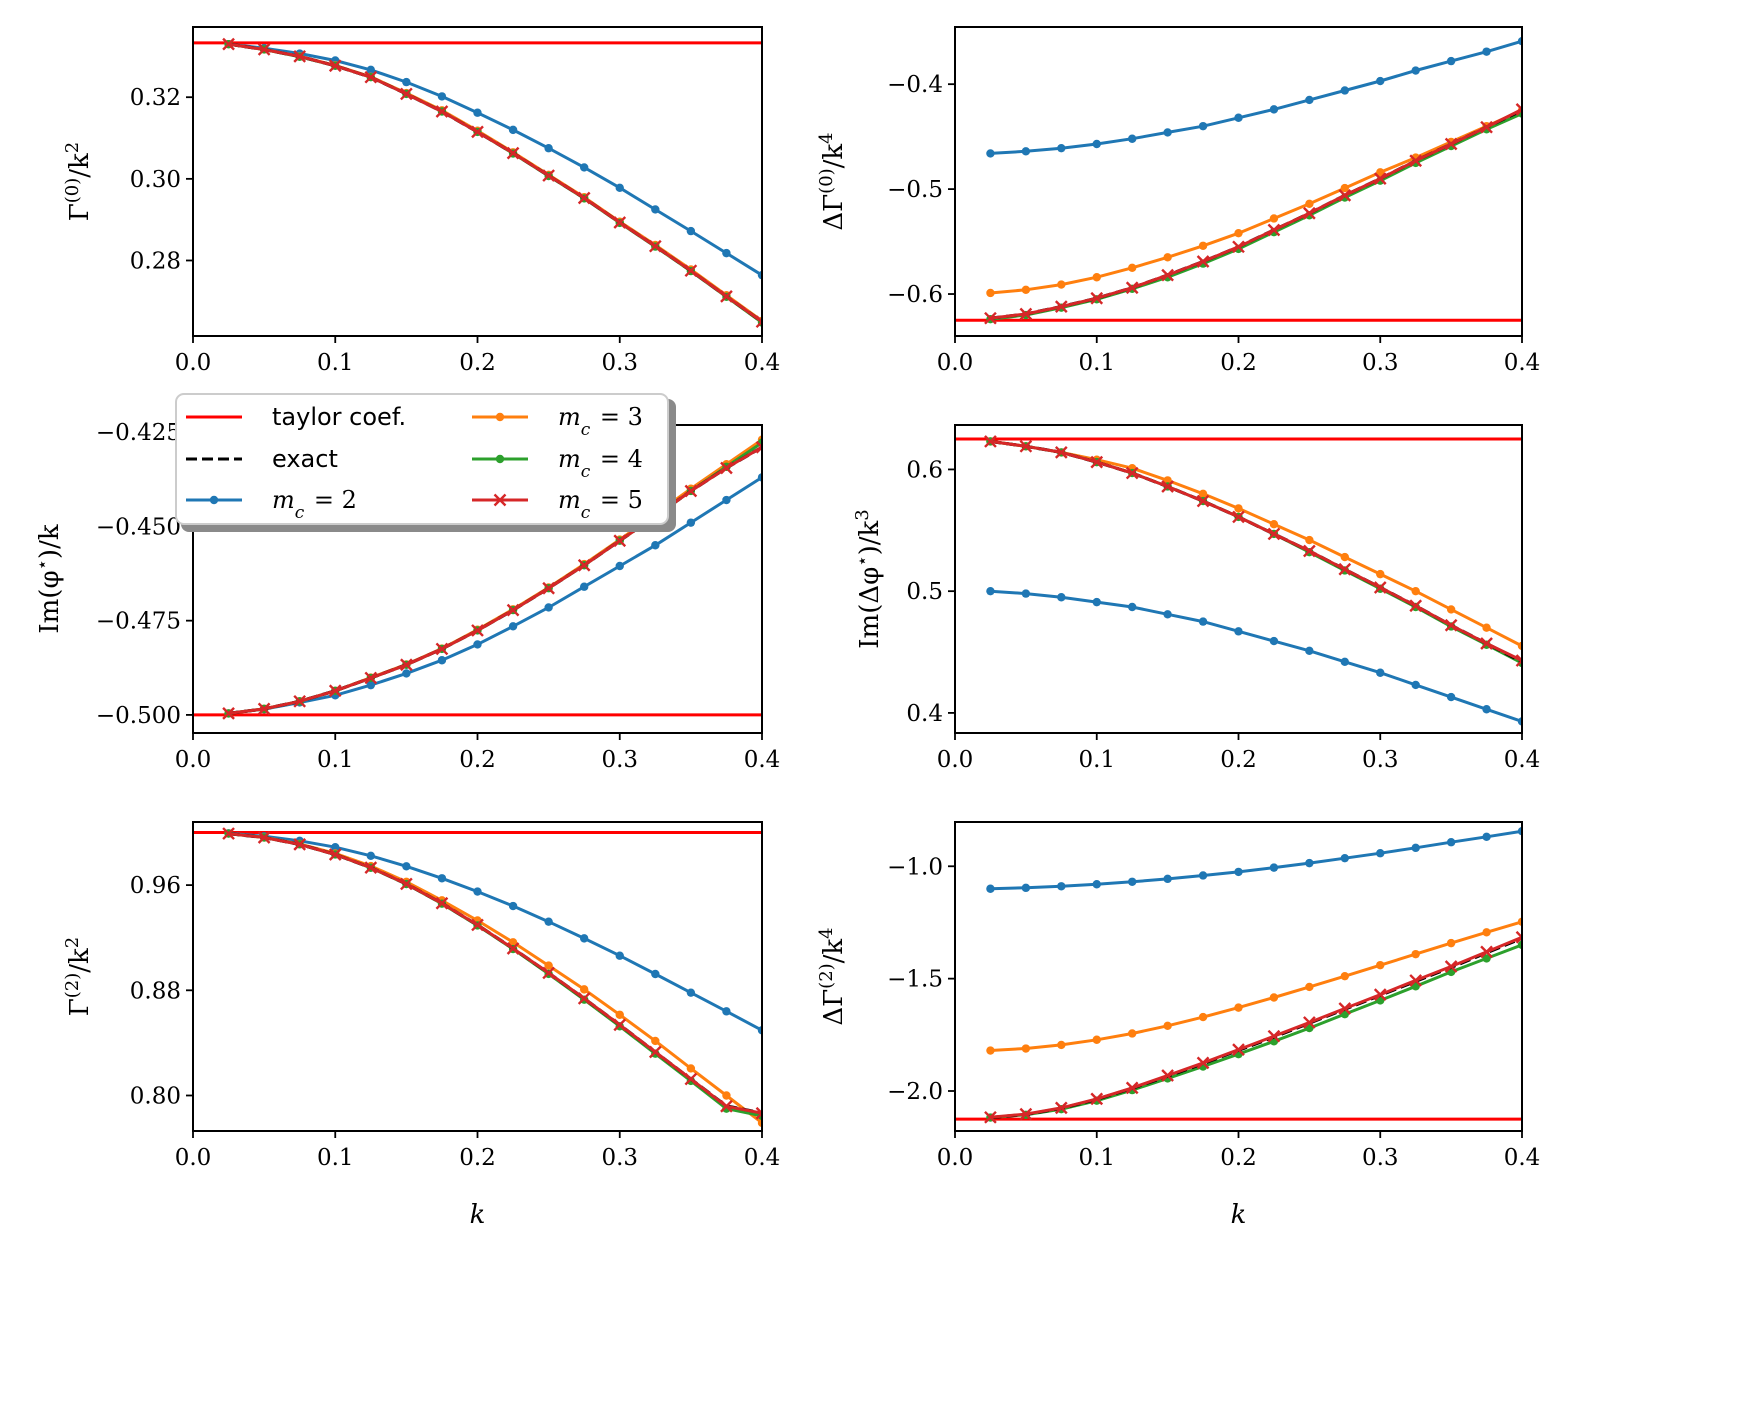 The image size is (1759, 1405). What do you see at coordinates (138, 622) in the screenshot?
I see `y-tick-label: −0.475` at bounding box center [138, 622].